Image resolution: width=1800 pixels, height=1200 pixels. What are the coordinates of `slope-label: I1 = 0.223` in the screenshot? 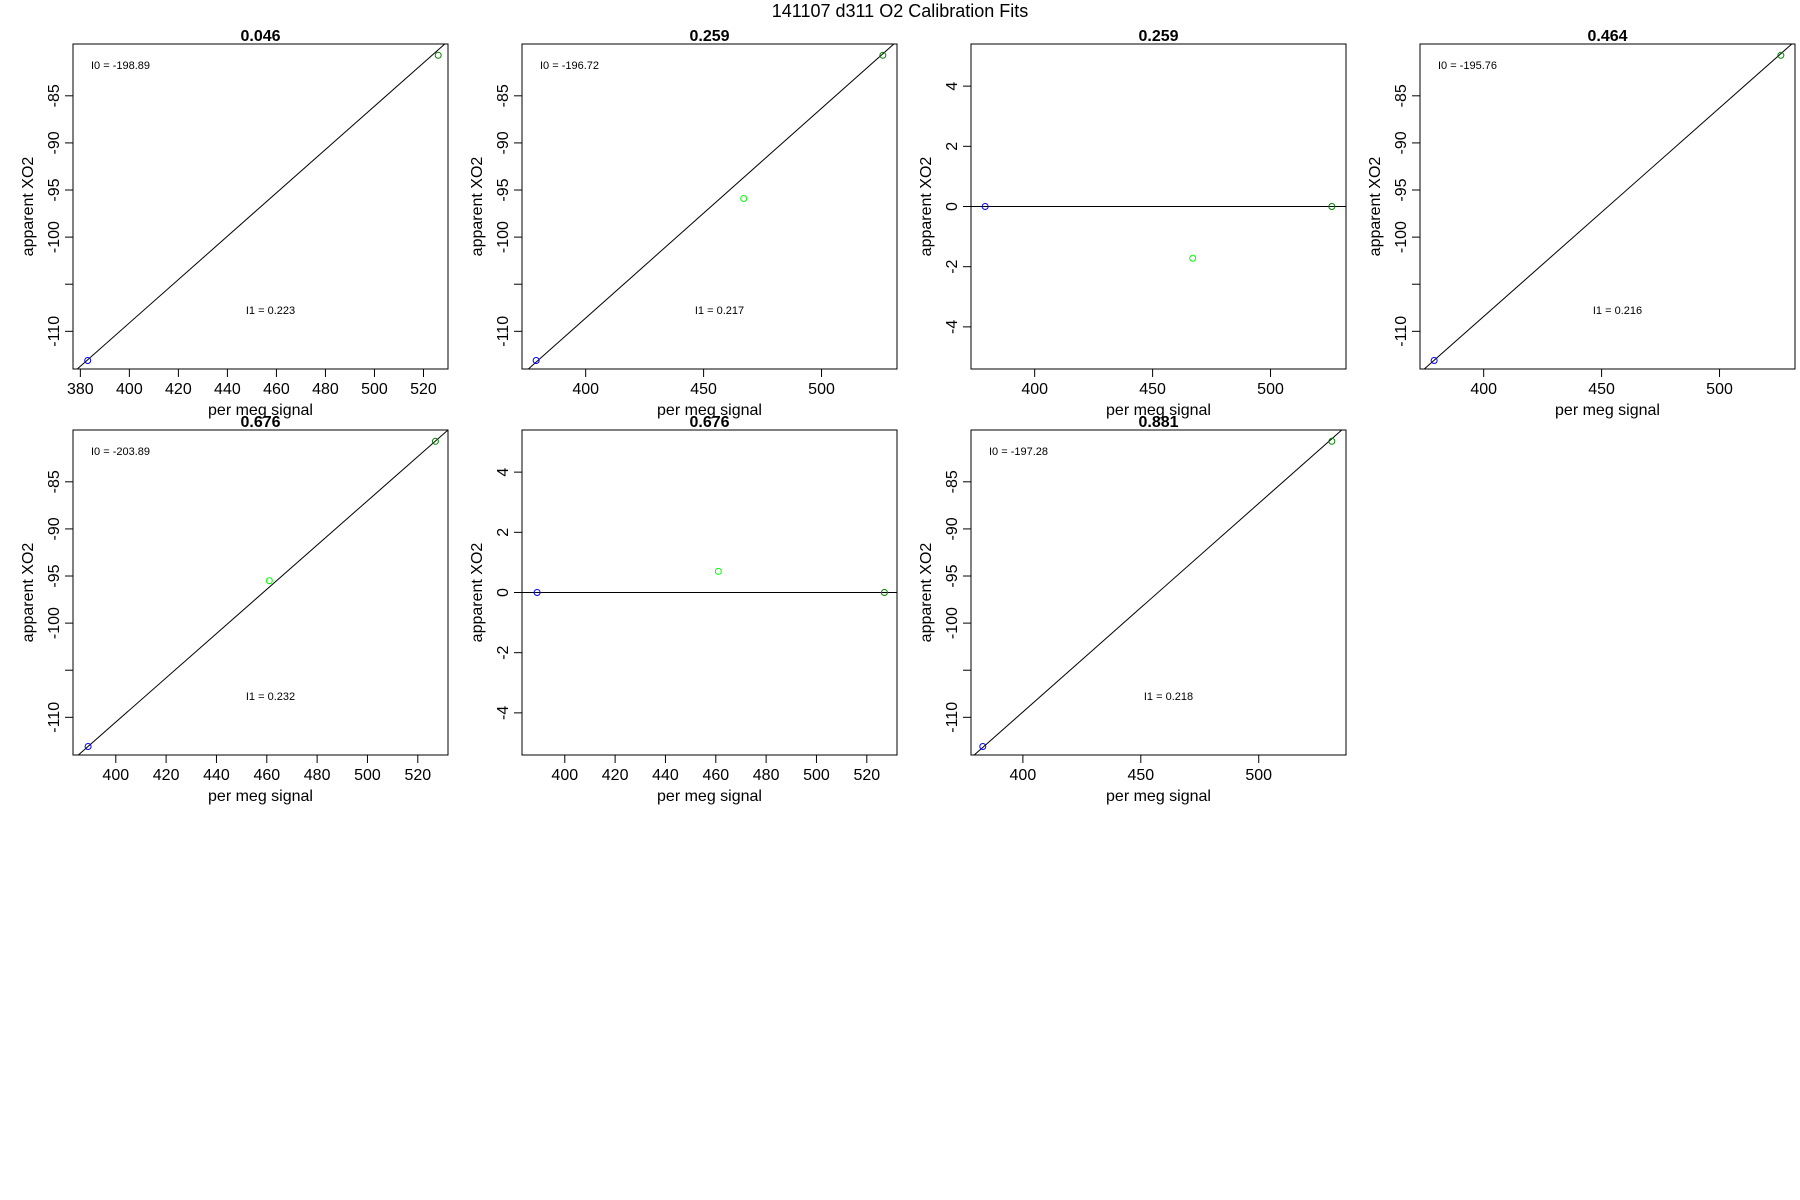 It's located at (270, 311).